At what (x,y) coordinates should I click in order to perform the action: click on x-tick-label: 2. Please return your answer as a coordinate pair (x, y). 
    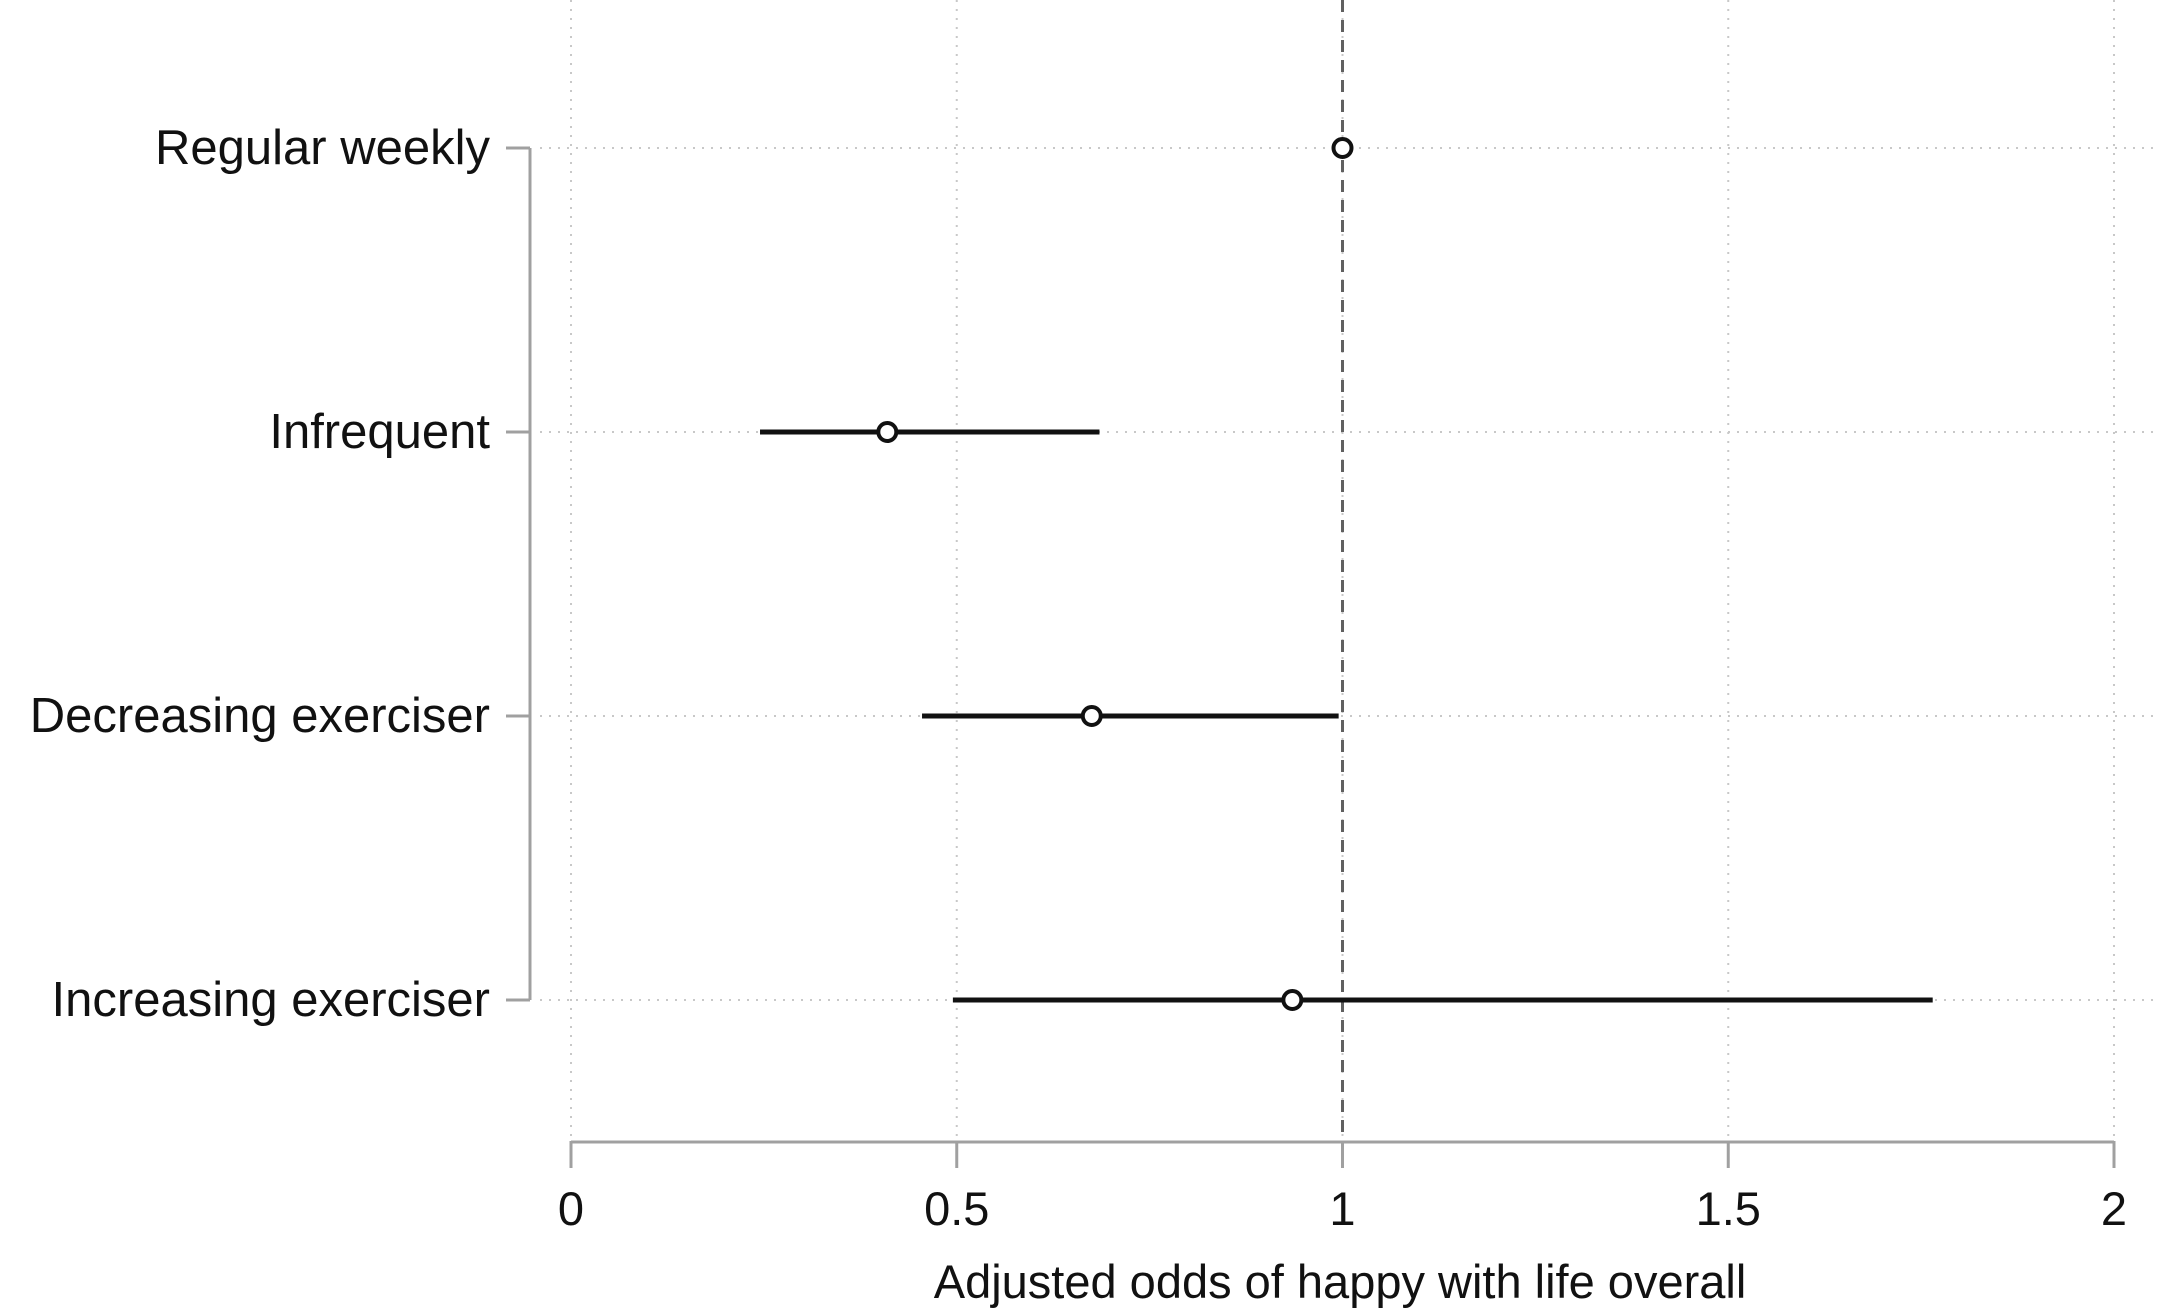
    Looking at the image, I should click on (2114, 1208).